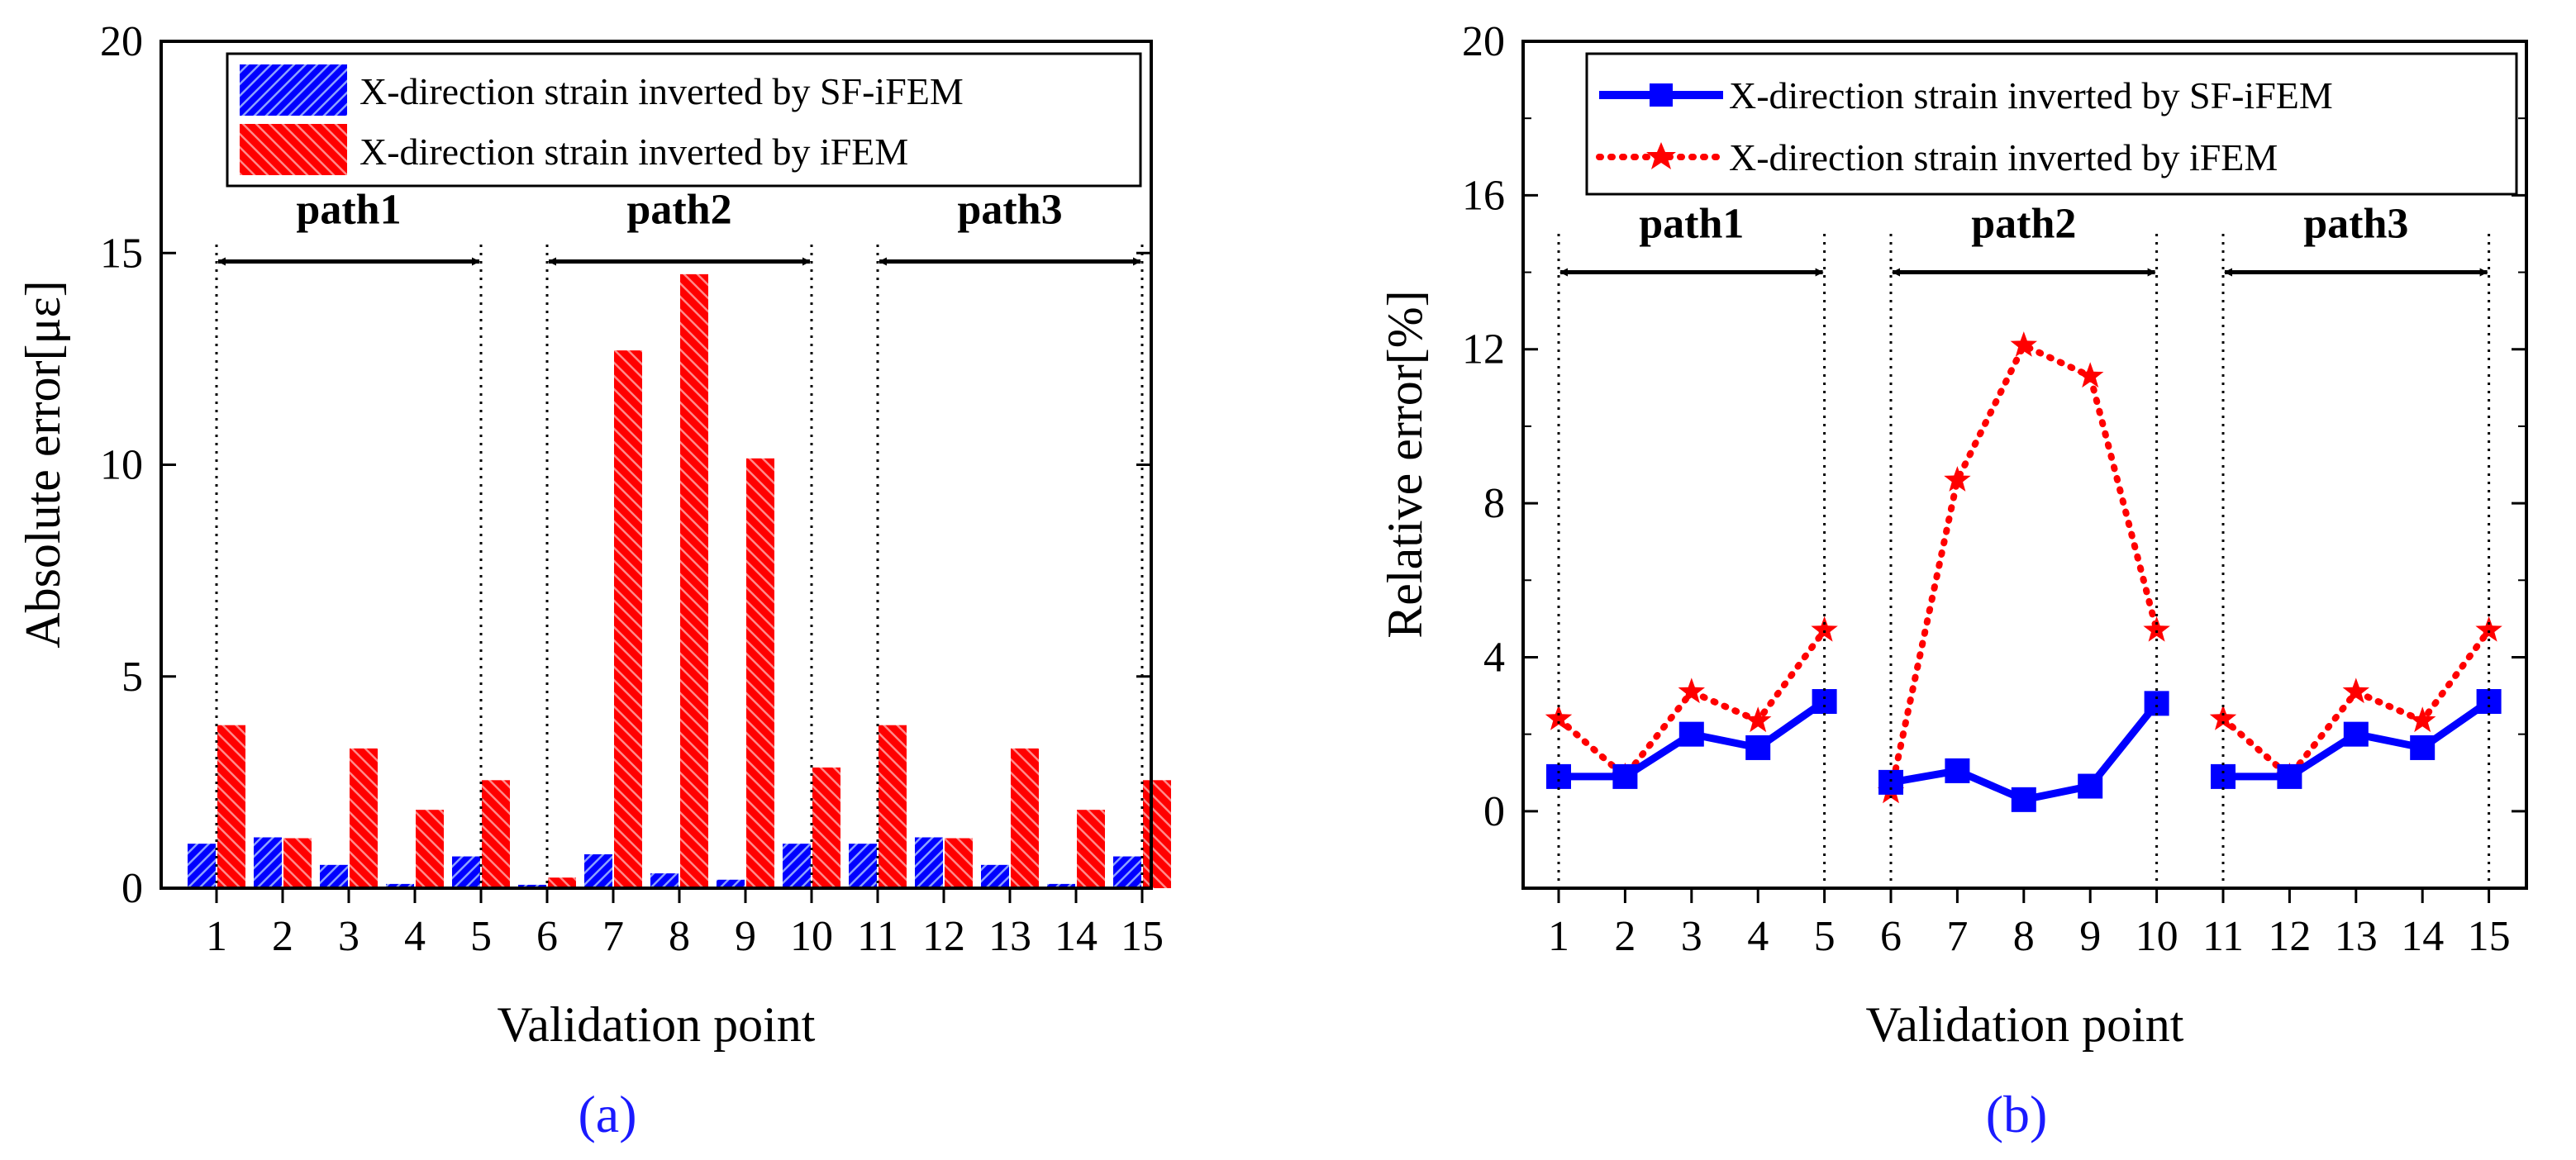 The width and height of the screenshot is (2576, 1160). What do you see at coordinates (1758, 937) in the screenshot?
I see `chart-b-xtick-label: 4` at bounding box center [1758, 937].